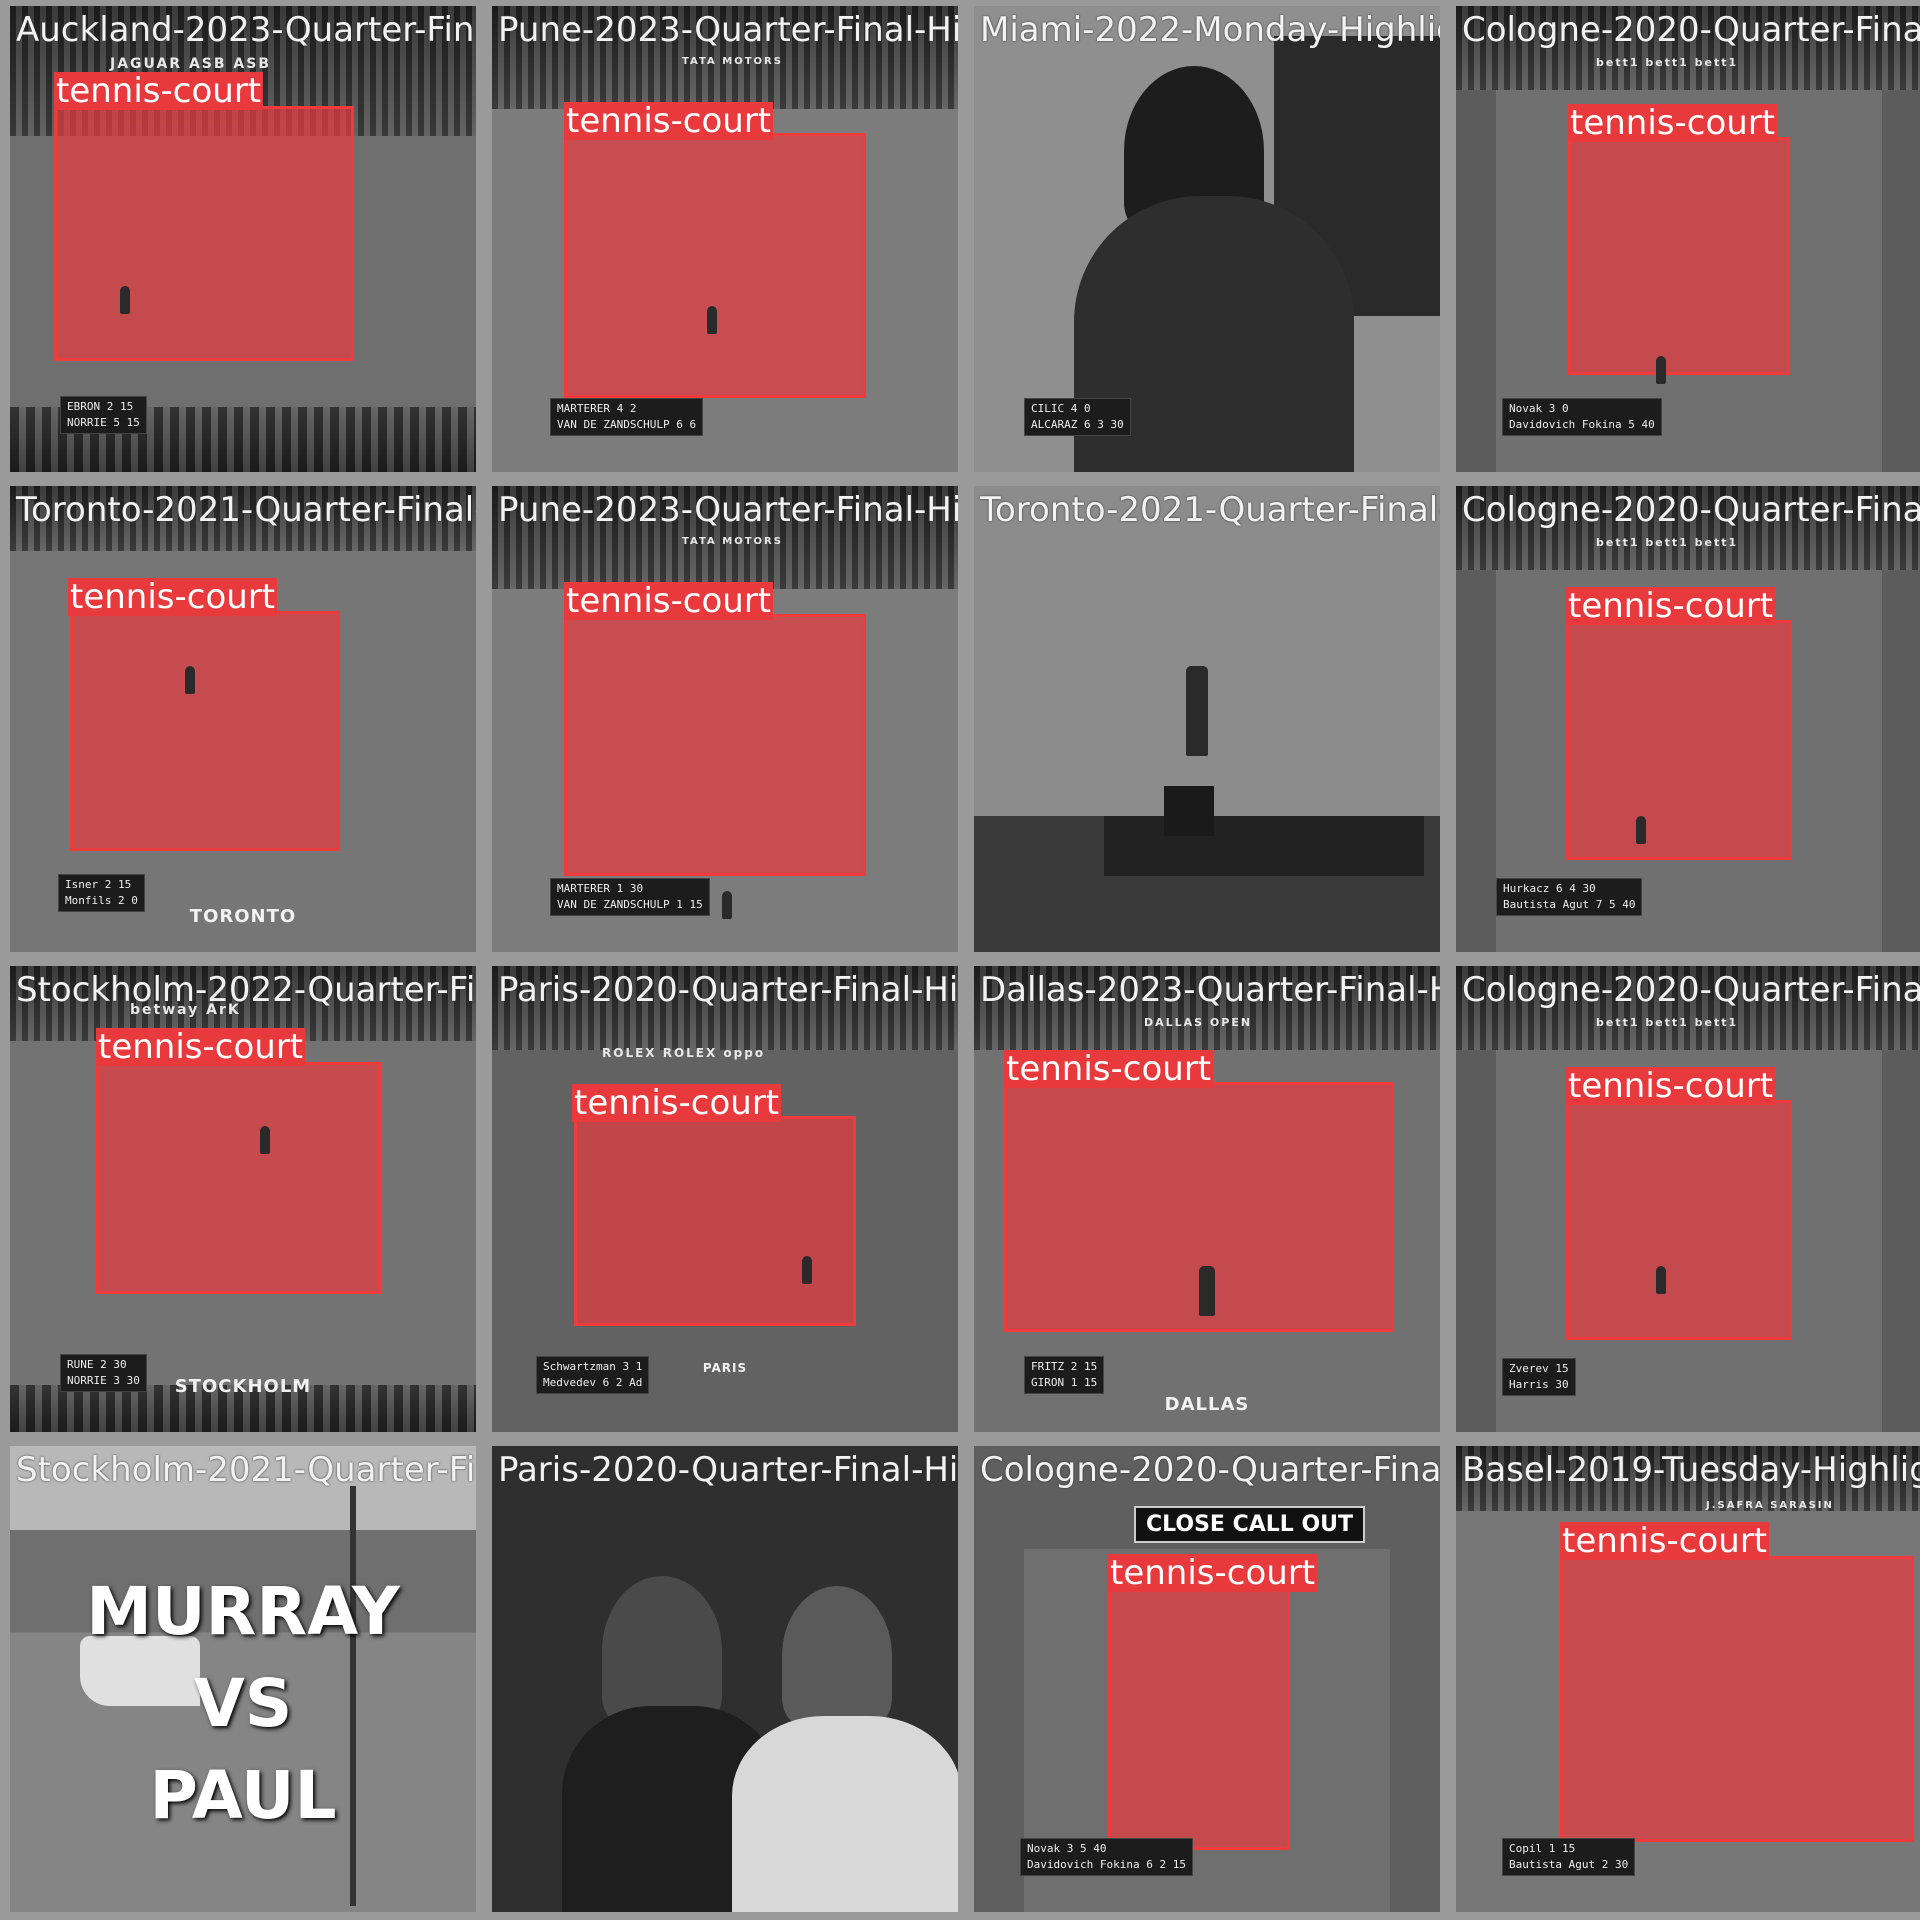 The width and height of the screenshot is (1920, 1920). Describe the element at coordinates (246, 30) in the screenshot. I see `image-title: Auckland-2023-Quarter-Final-Highlights` at that location.